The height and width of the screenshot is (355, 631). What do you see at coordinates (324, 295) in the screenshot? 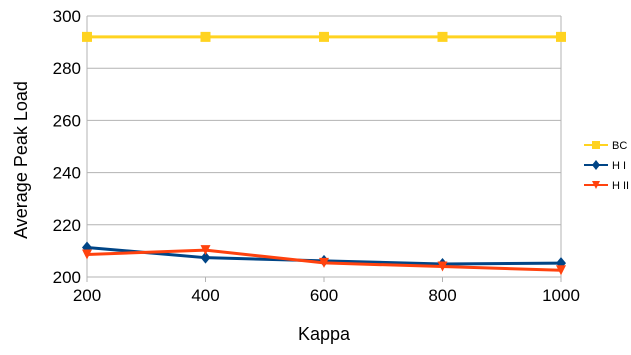
I see `x-tick-label: 600` at bounding box center [324, 295].